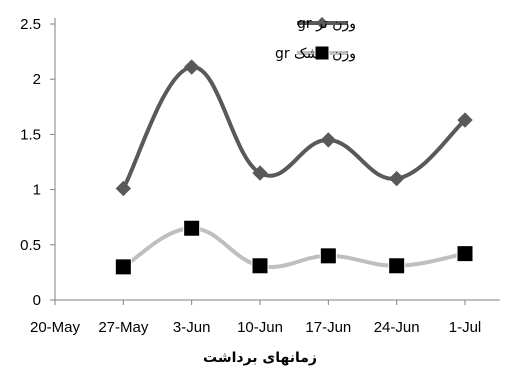 The width and height of the screenshot is (512, 369). What do you see at coordinates (30, 24) in the screenshot?
I see `y-tick-label: 2.5` at bounding box center [30, 24].